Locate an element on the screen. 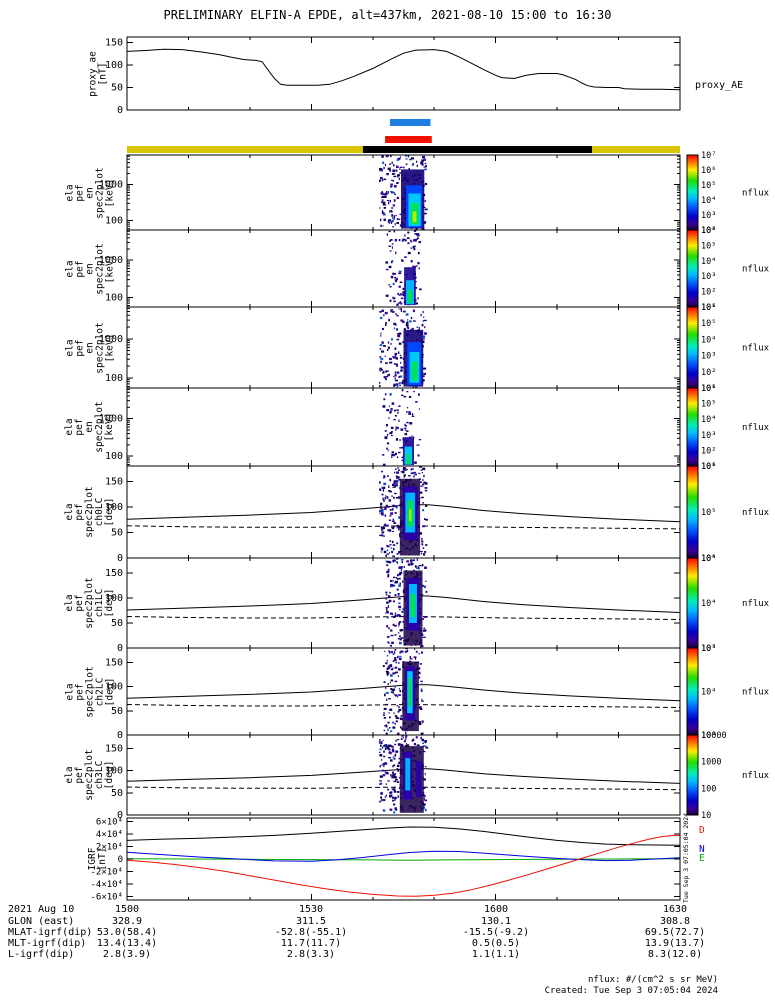  spectrogram-blob is located at coordinates (408, 458).